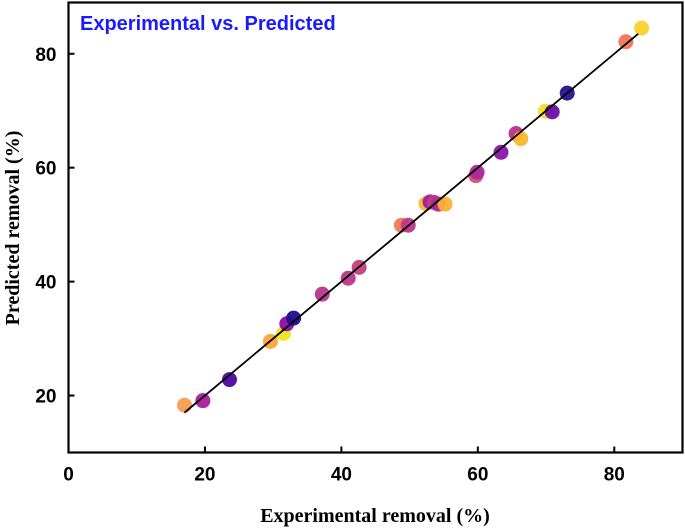 The height and width of the screenshot is (529, 685). Describe the element at coordinates (341, 475) in the screenshot. I see `x-tick-label: 40` at that location.